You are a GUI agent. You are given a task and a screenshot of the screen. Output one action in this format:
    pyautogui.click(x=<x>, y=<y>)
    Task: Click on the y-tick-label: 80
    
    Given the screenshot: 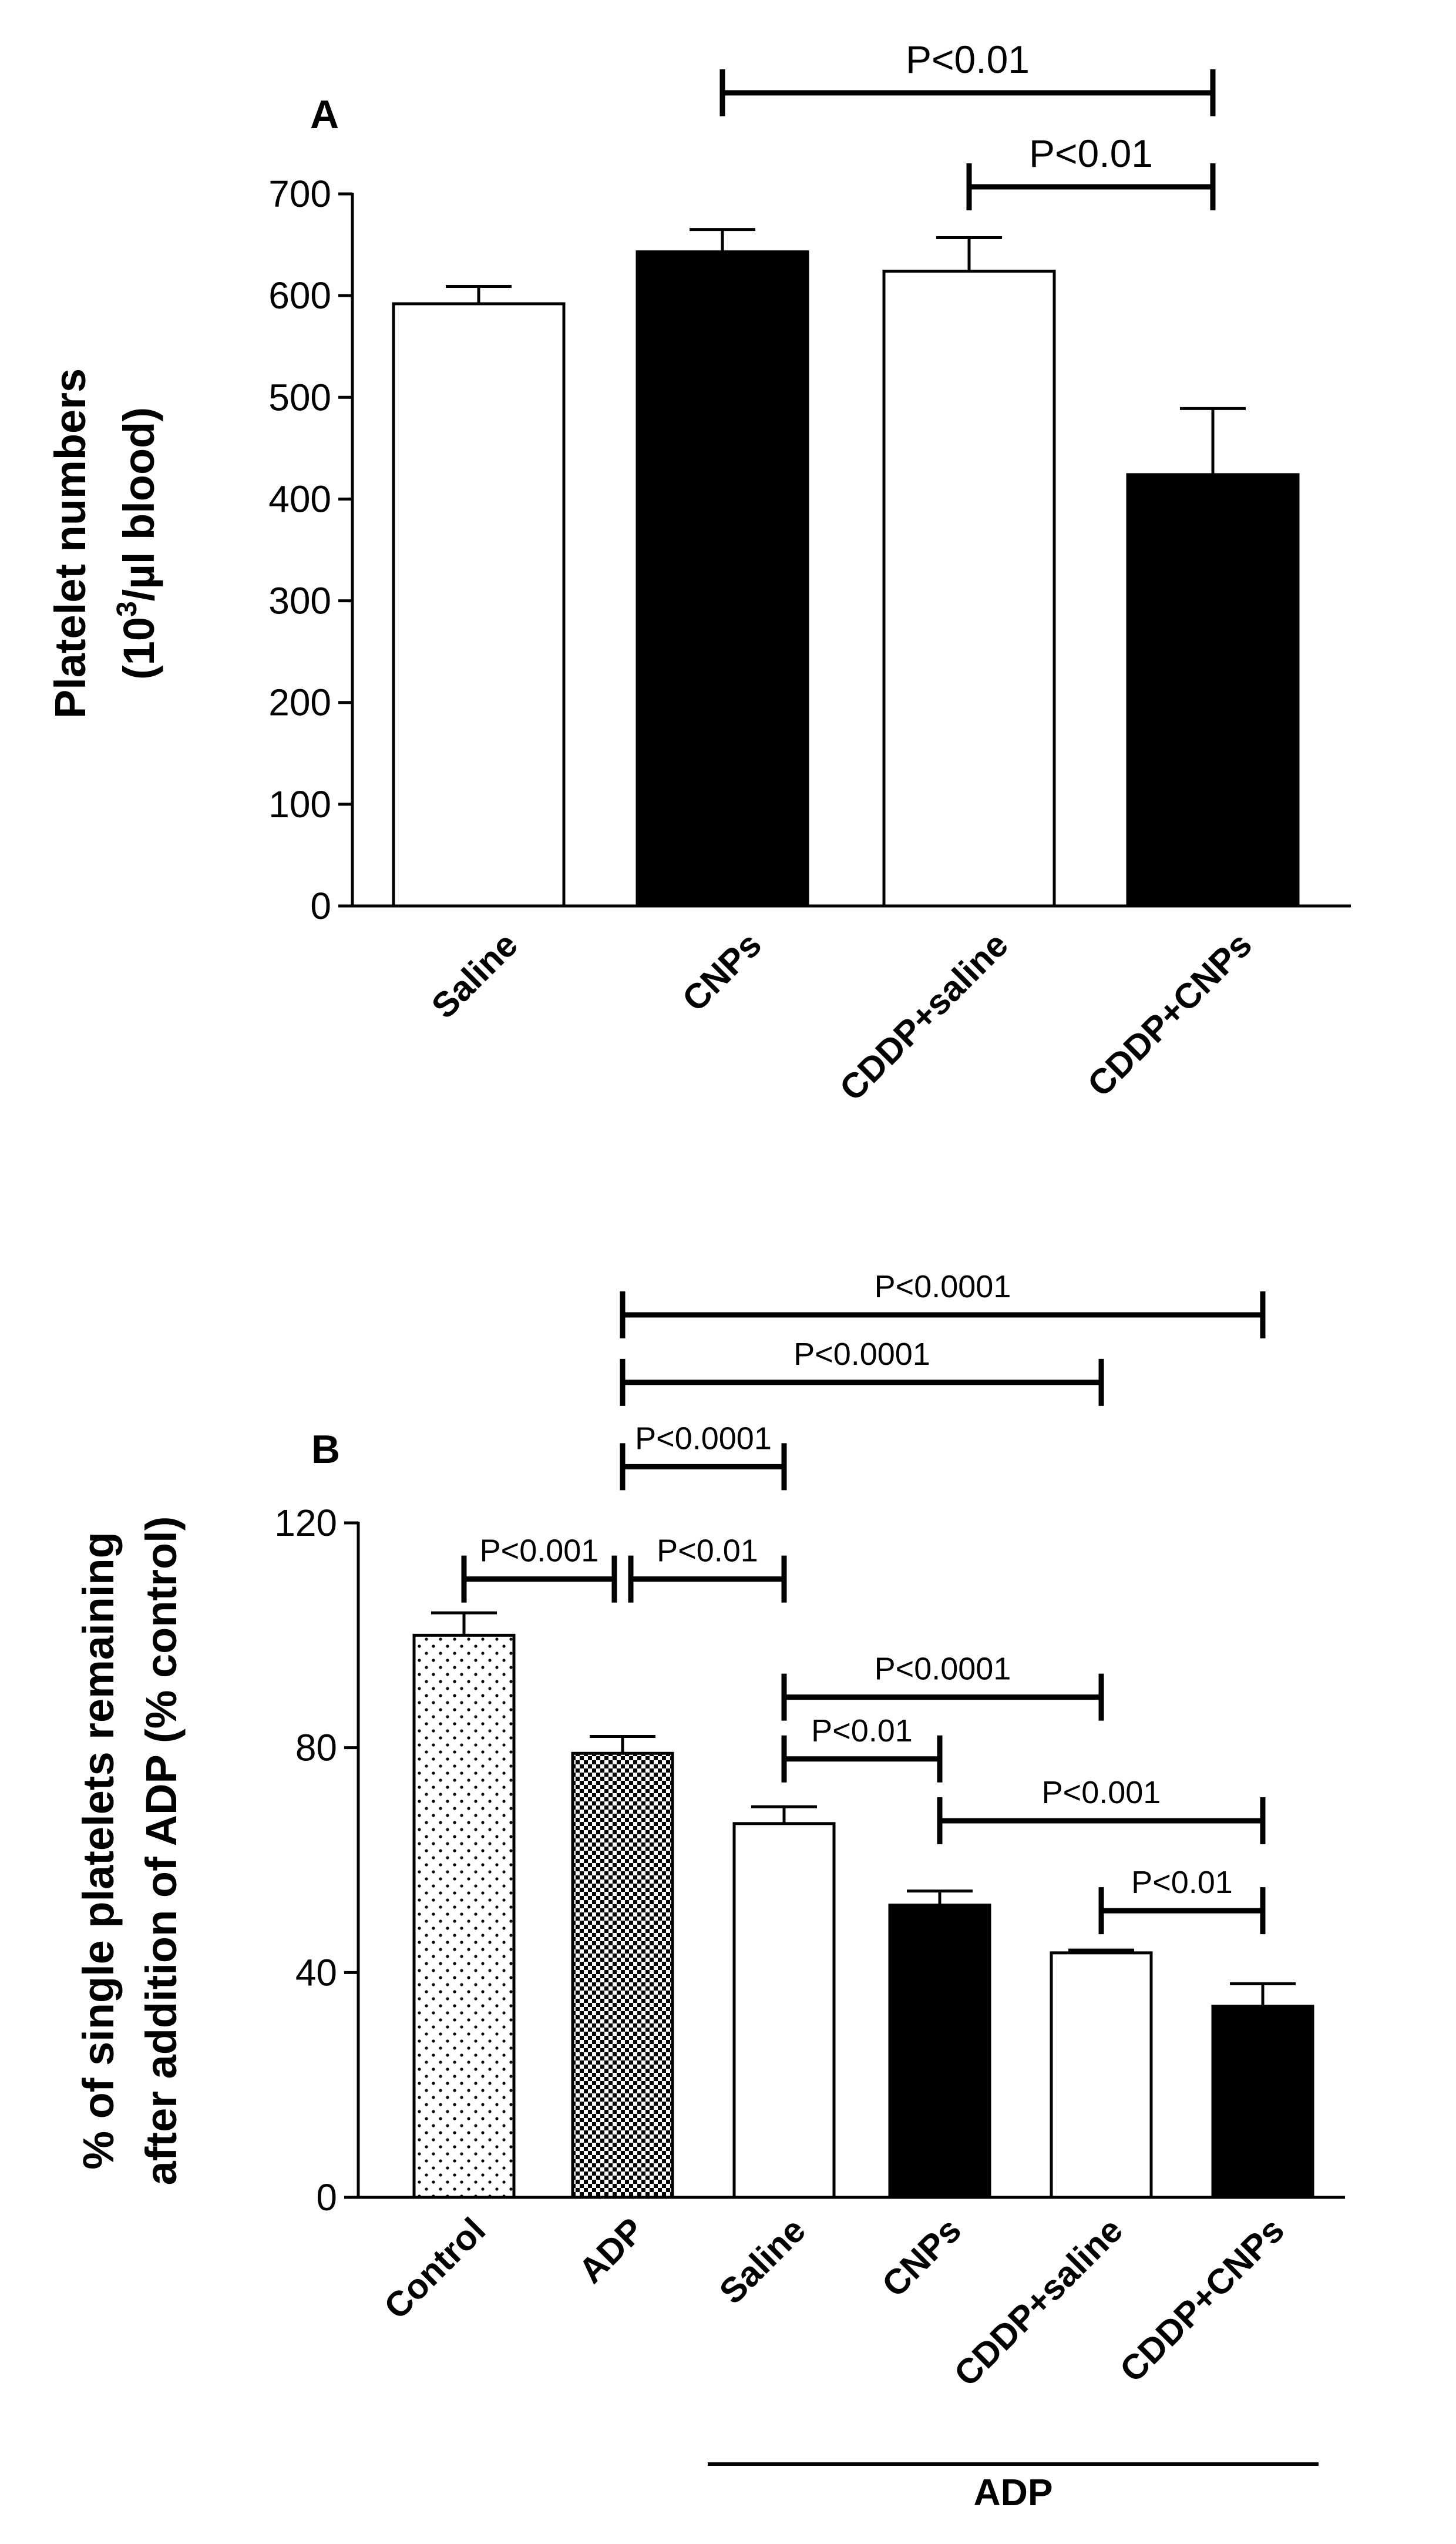 What is the action you would take?
    pyautogui.click(x=316, y=1748)
    